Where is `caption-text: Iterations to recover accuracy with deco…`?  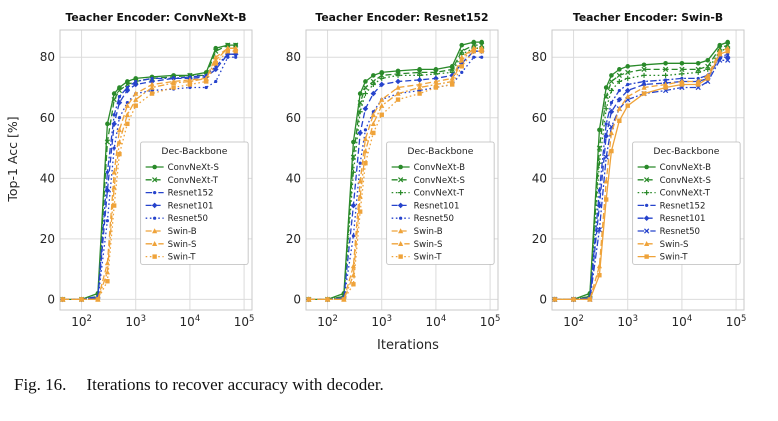 caption-text: Iterations to recover accuracy with deco… is located at coordinates (235, 384).